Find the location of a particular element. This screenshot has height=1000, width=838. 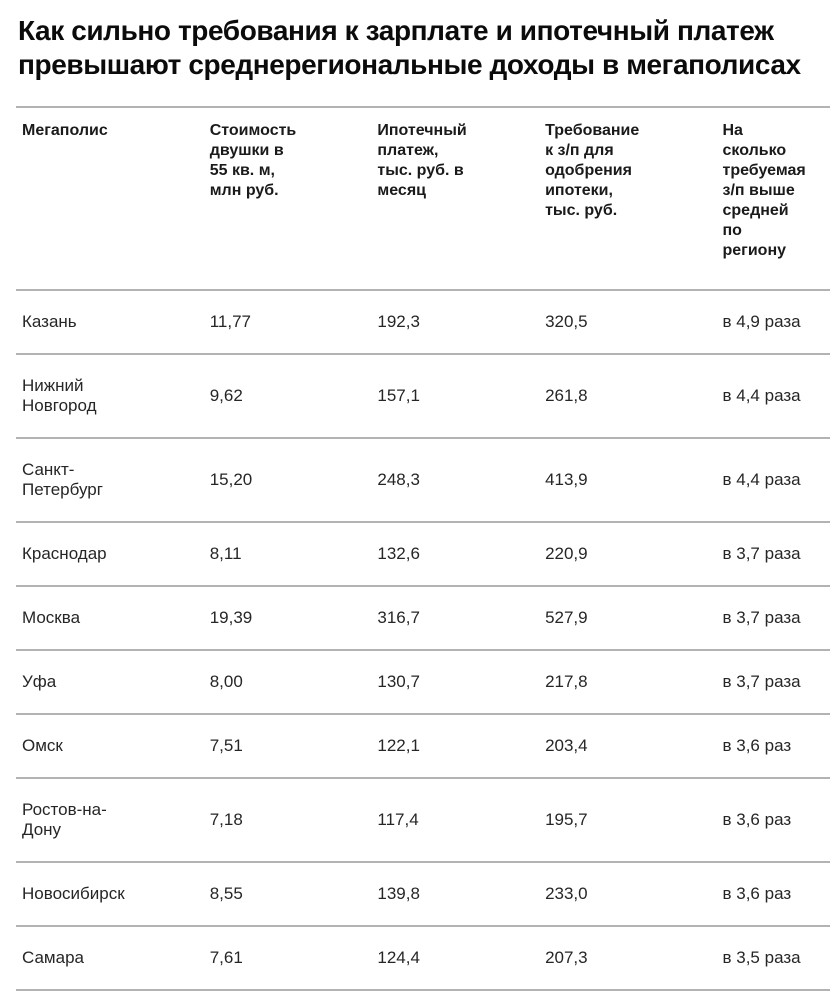

table-row: Самара 7,61 124,4 207,3 в 3,5 раза is located at coordinates (423, 958).